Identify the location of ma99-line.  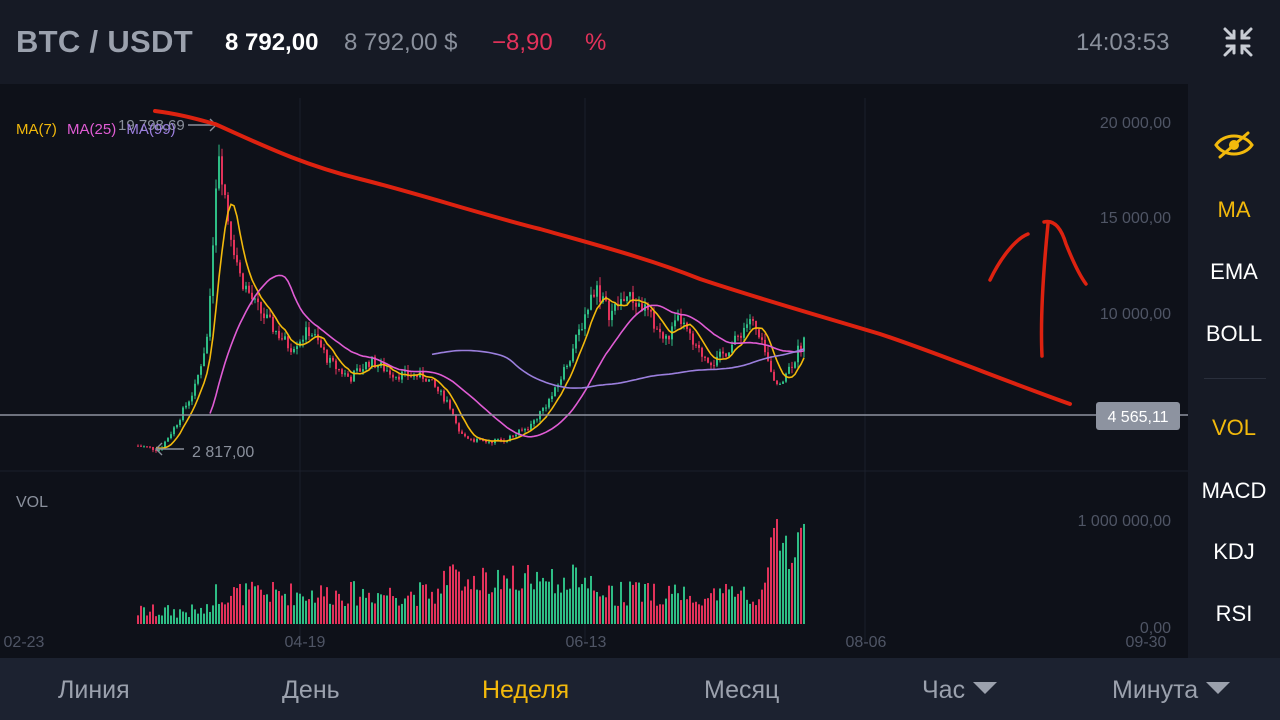
(618, 368).